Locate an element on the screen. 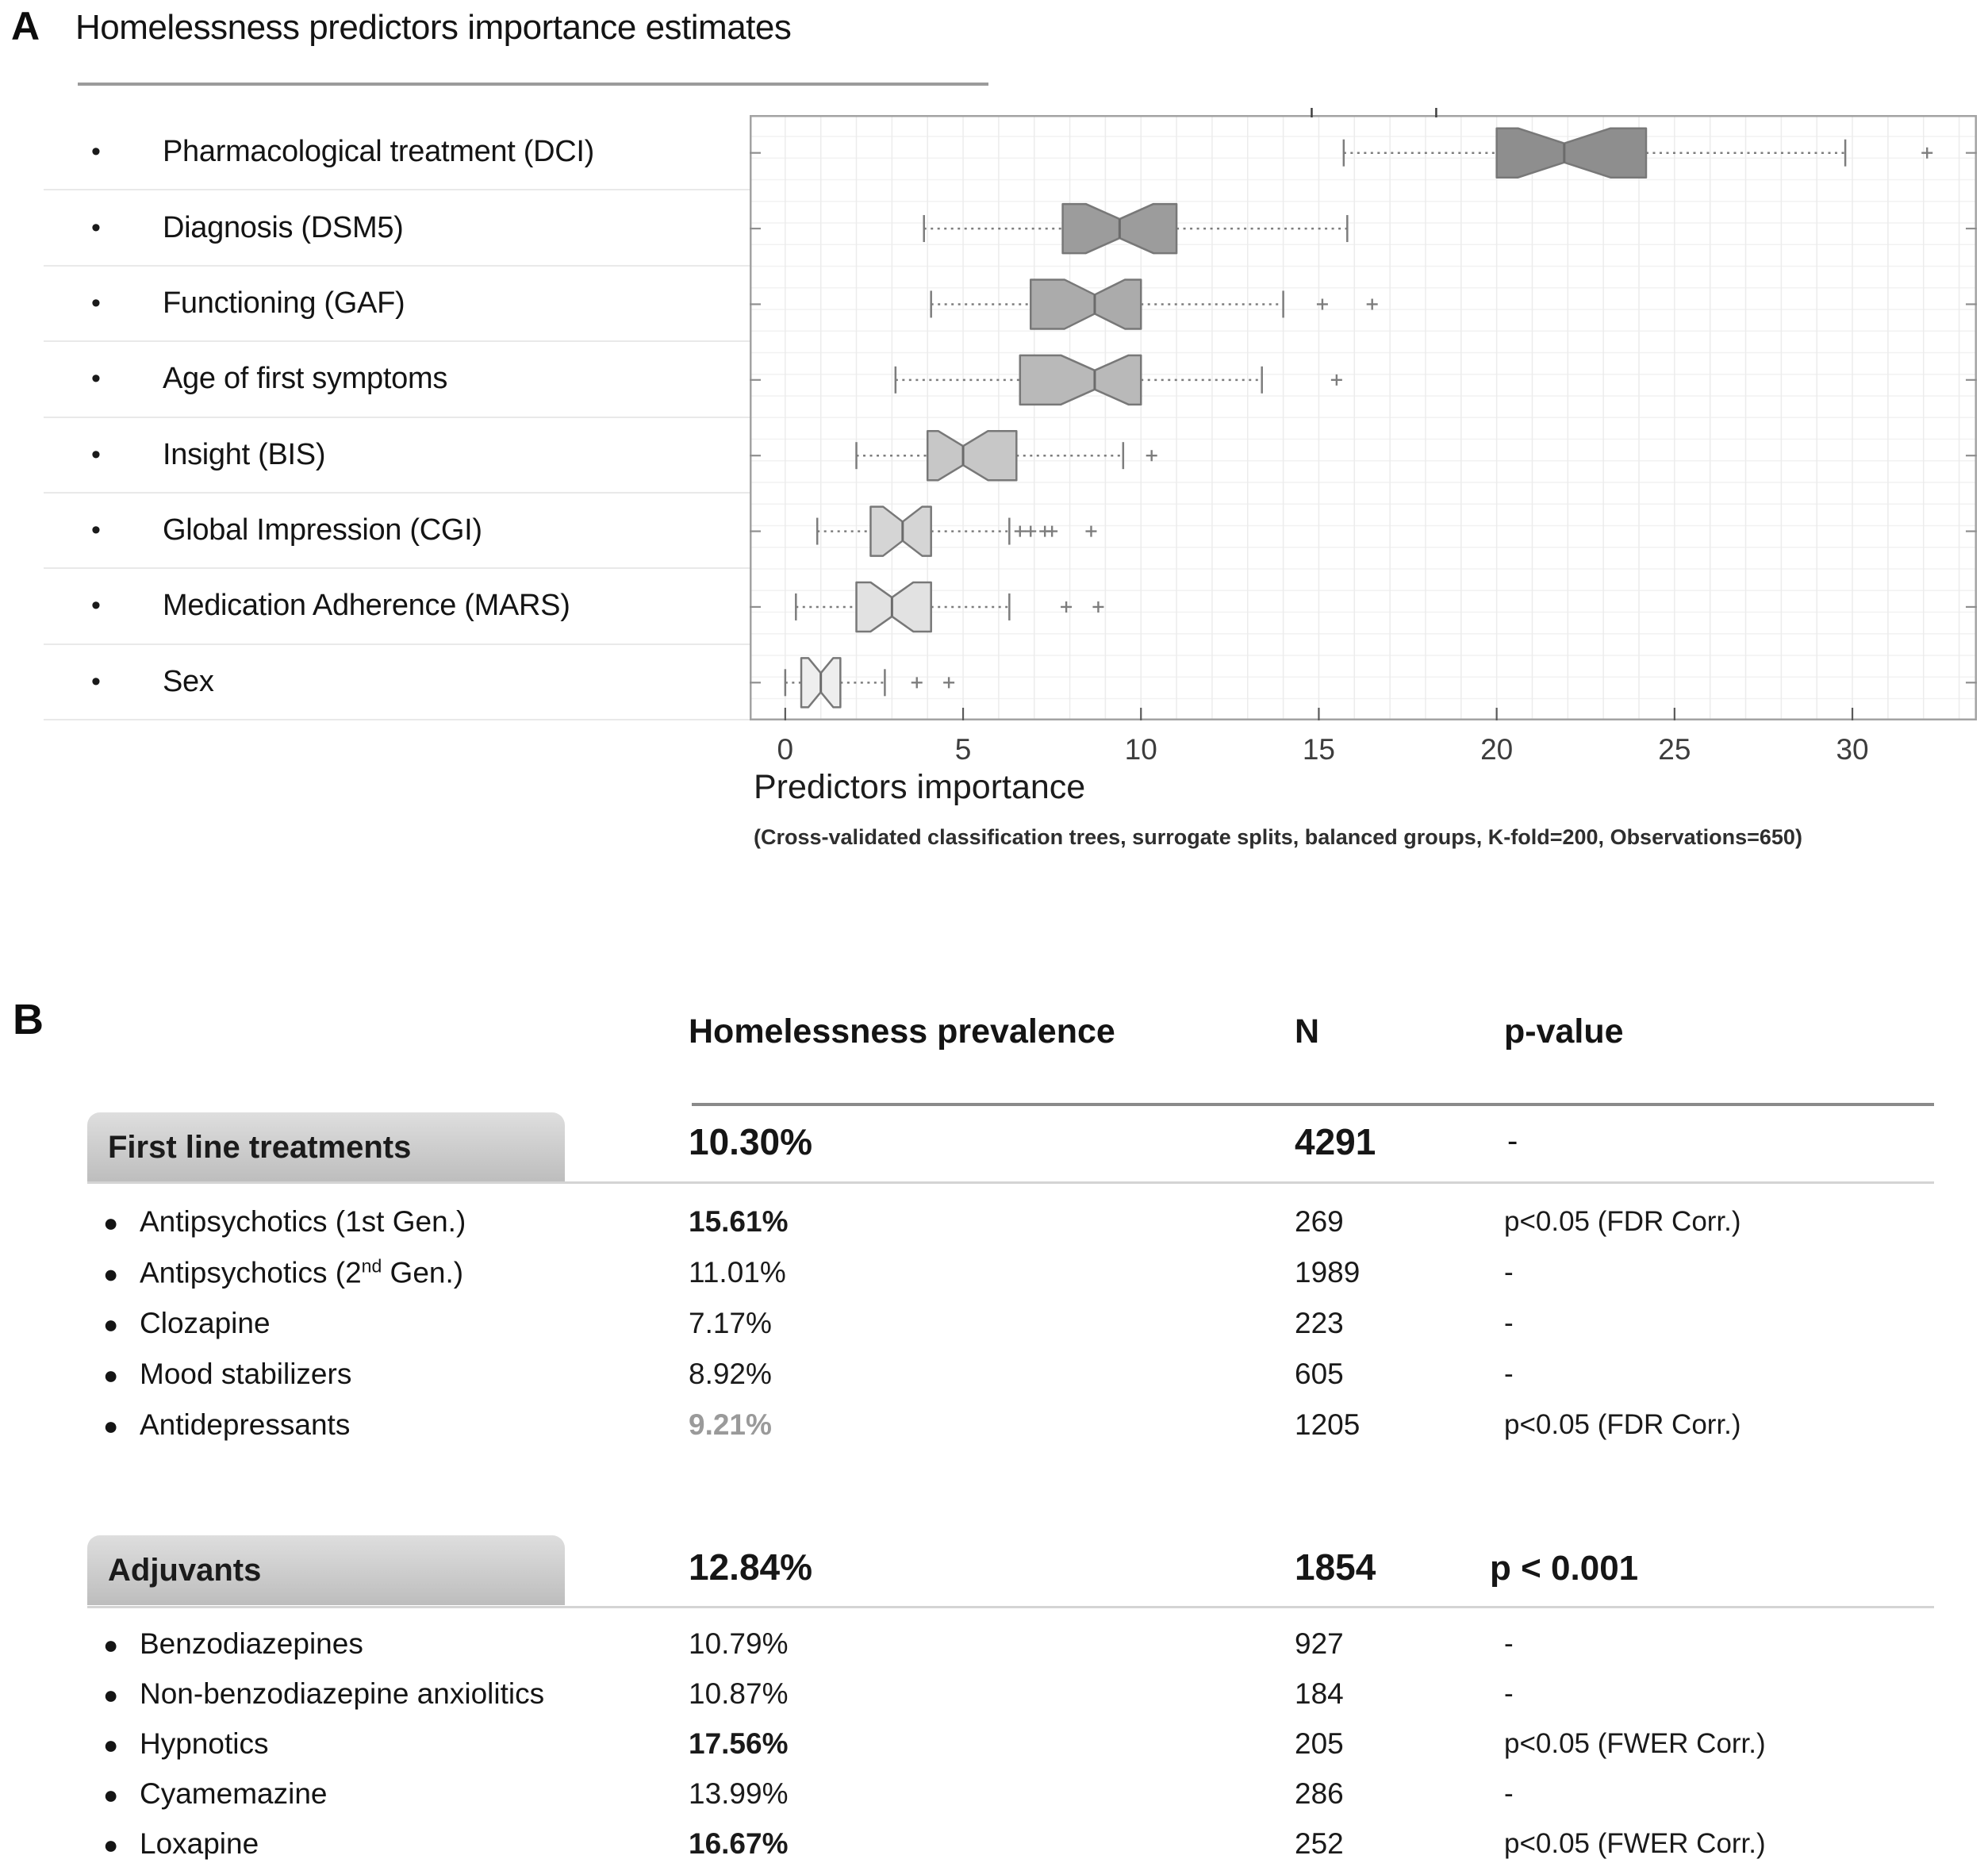  row-label-part: Gen.) is located at coordinates (423, 1272).